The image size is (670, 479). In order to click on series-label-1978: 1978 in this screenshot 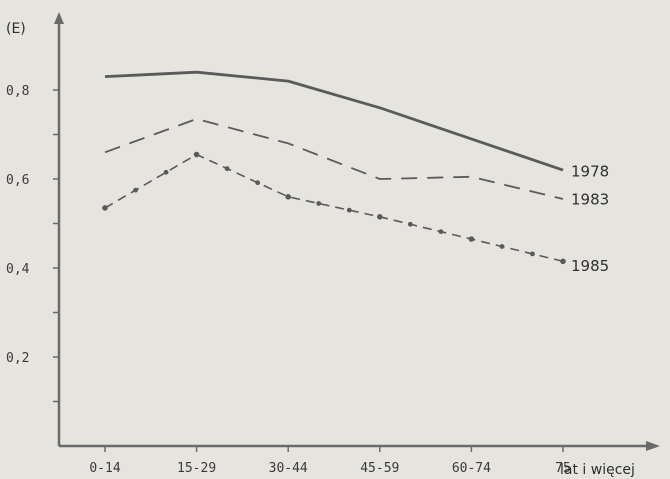, I will do `click(590, 172)`.